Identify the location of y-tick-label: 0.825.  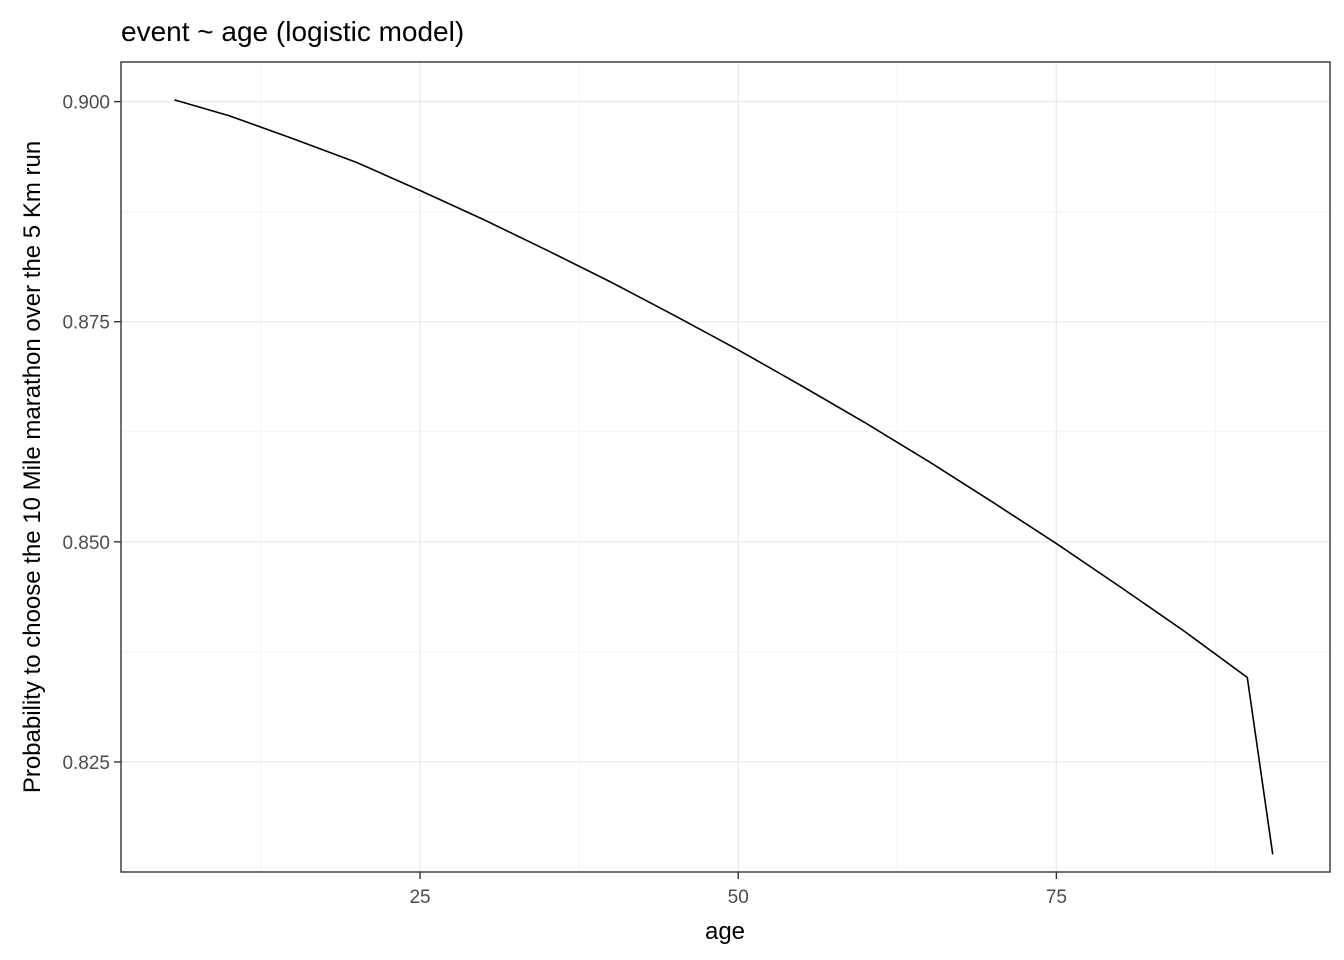
(86, 763).